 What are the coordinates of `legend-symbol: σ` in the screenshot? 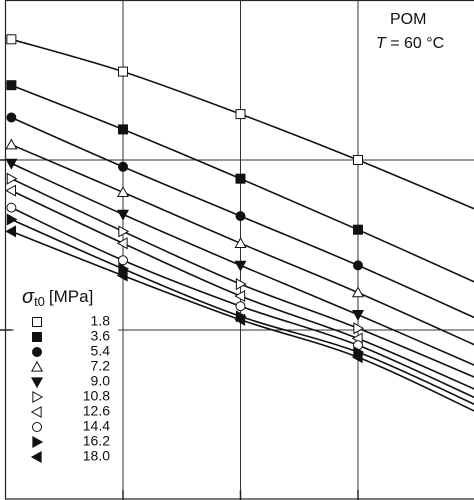 It's located at (28, 297).